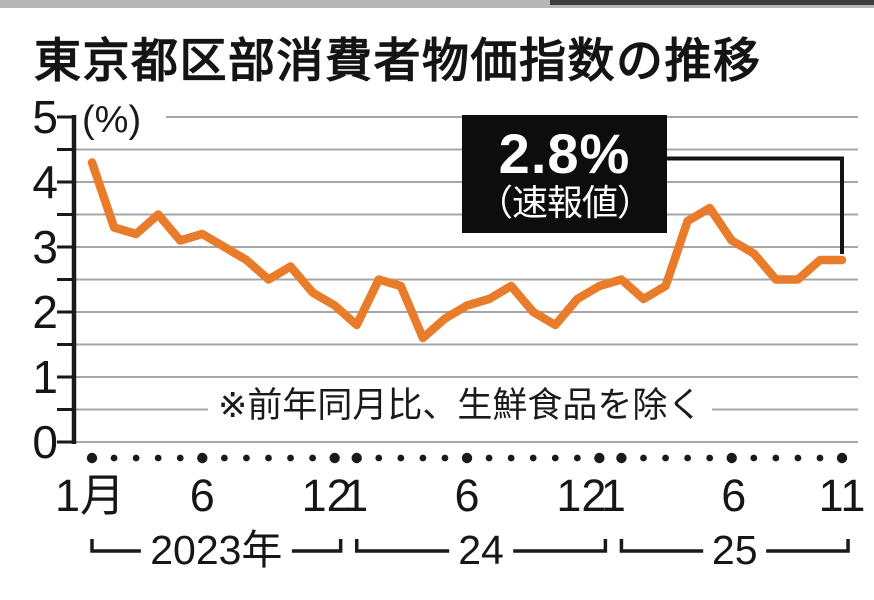 The image size is (874, 600). I want to click on callout-connector-line, so click(755, 205).